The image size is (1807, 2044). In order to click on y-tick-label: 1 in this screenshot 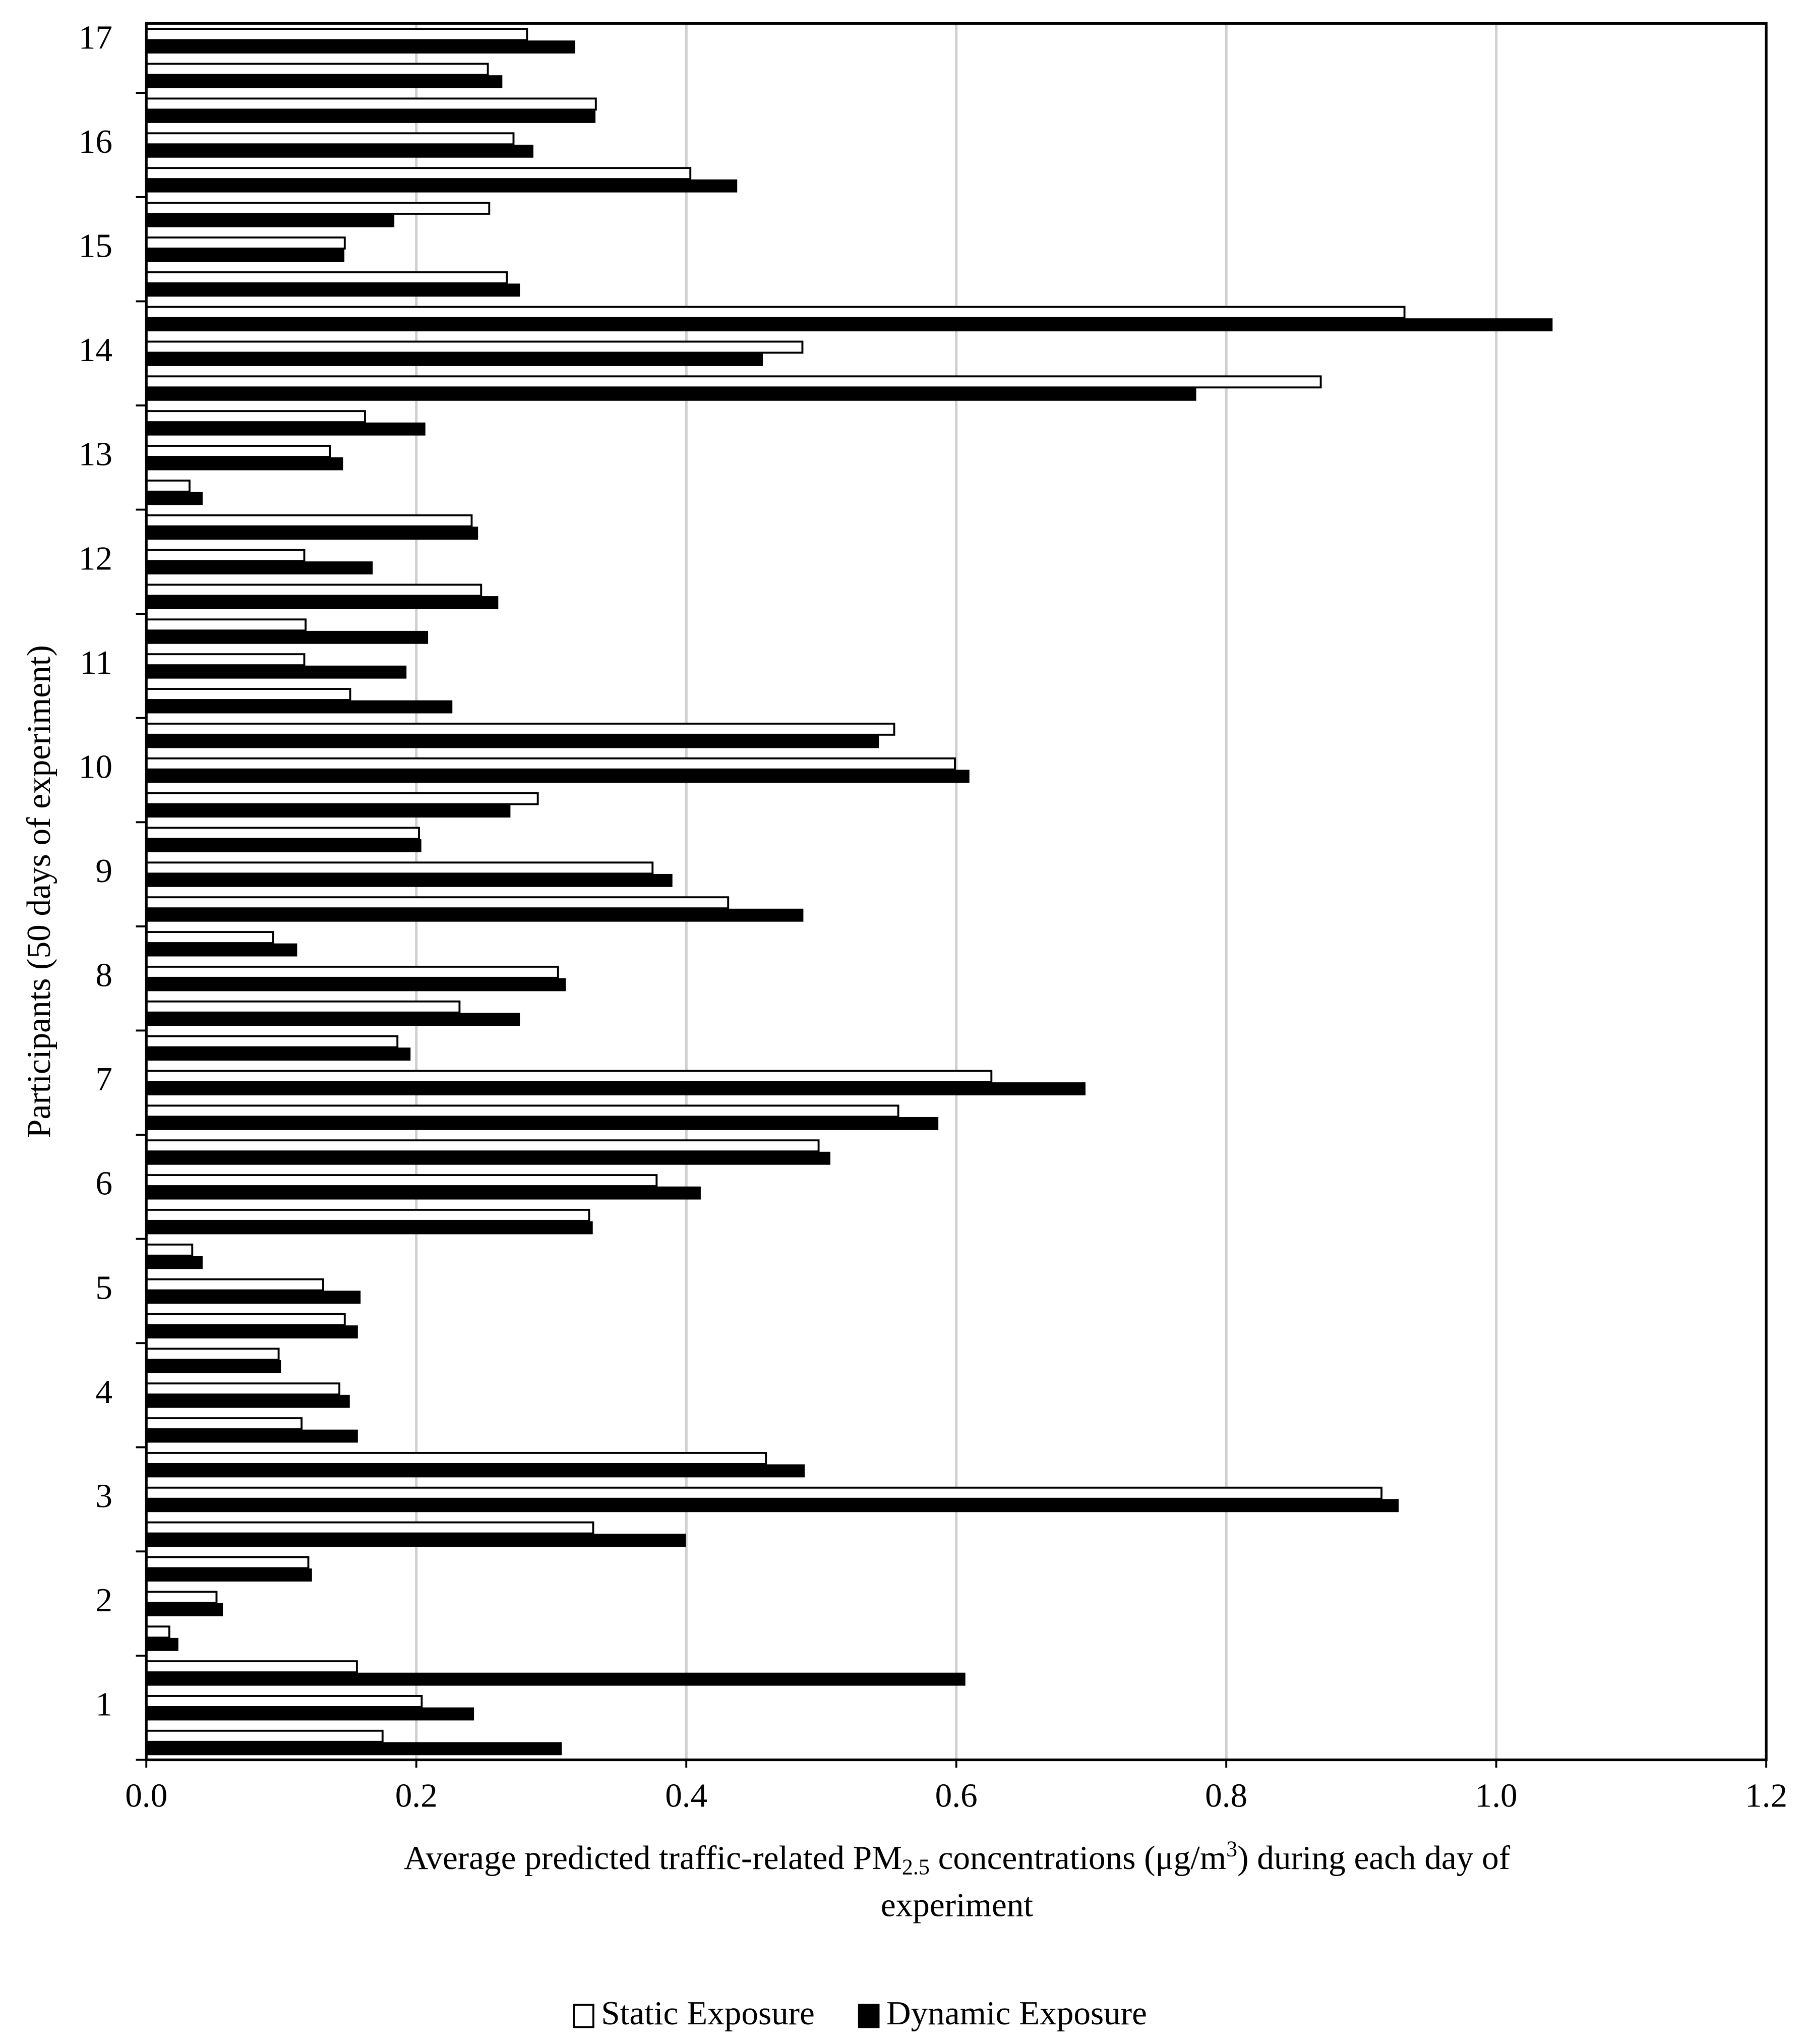, I will do `click(104, 1704)`.